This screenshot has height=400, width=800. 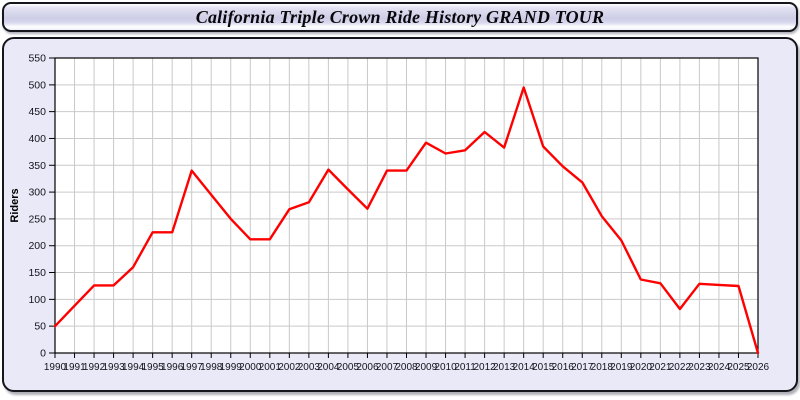 What do you see at coordinates (524, 367) in the screenshot?
I see `x-tick-label: 2014` at bounding box center [524, 367].